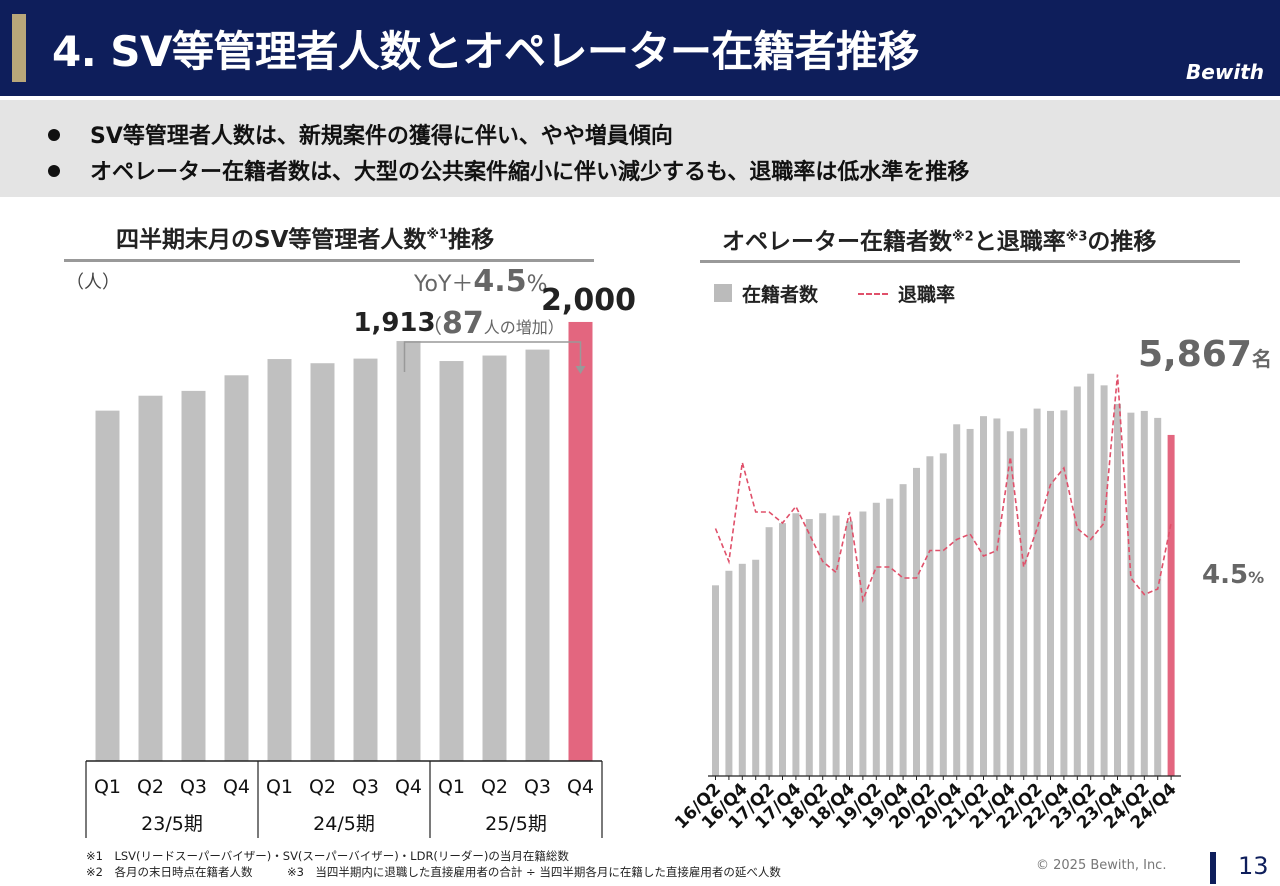 The image size is (1280, 886). Describe the element at coordinates (939, 242) in the screenshot. I see `right-chart-title: オペレーター在籍者数※2と退職率※3の推移` at that location.